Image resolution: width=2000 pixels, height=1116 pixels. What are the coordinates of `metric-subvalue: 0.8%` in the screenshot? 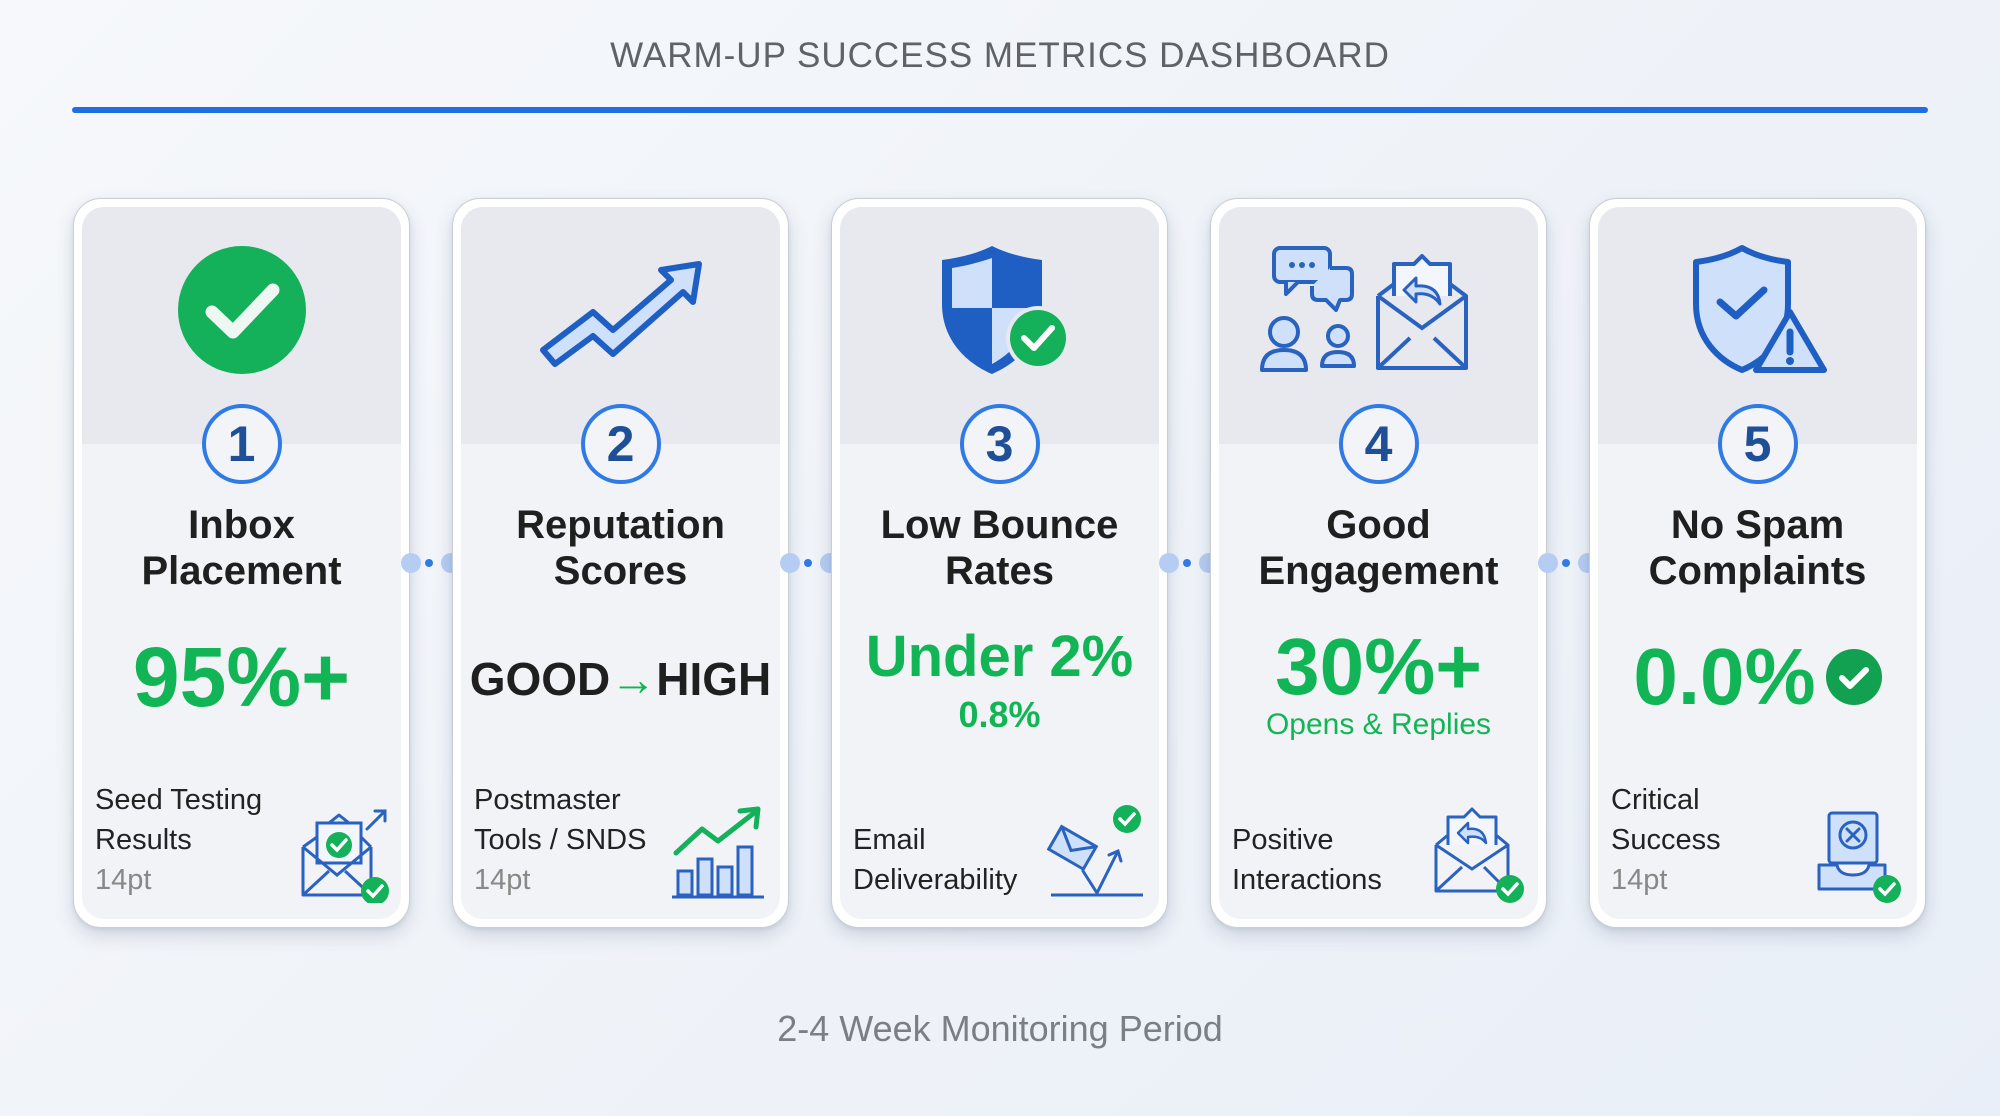 It's located at (999, 714).